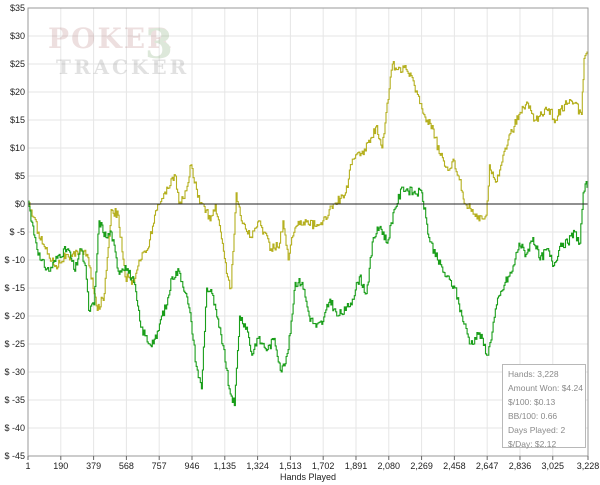 The height and width of the screenshot is (485, 600). I want to click on y-tick-label: $0, so click(20, 204).